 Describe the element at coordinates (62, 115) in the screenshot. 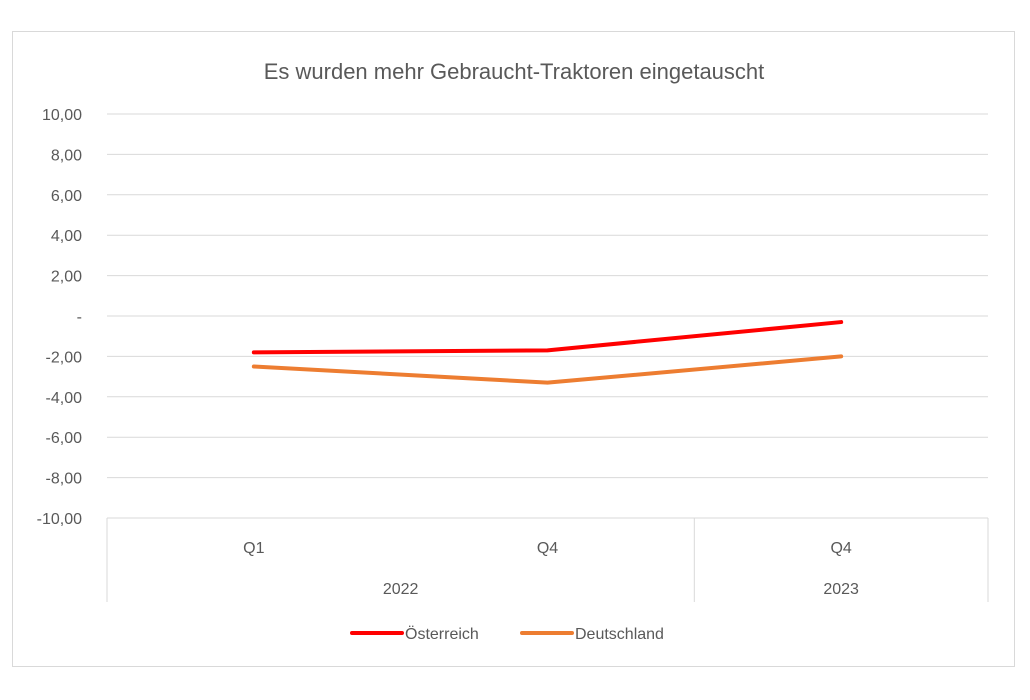

I see `y-tick-label: 10,00` at that location.